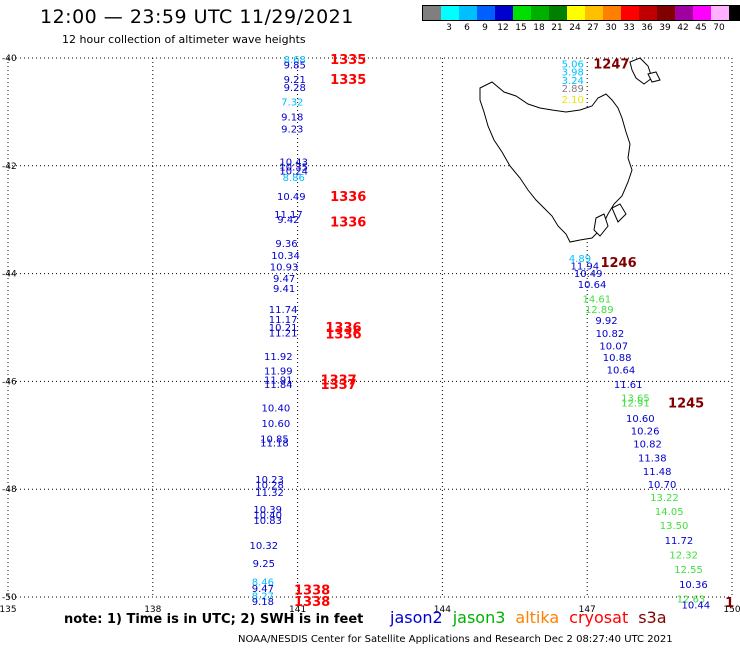  Describe the element at coordinates (9, 59) in the screenshot. I see `latitude-label: -40` at that location.